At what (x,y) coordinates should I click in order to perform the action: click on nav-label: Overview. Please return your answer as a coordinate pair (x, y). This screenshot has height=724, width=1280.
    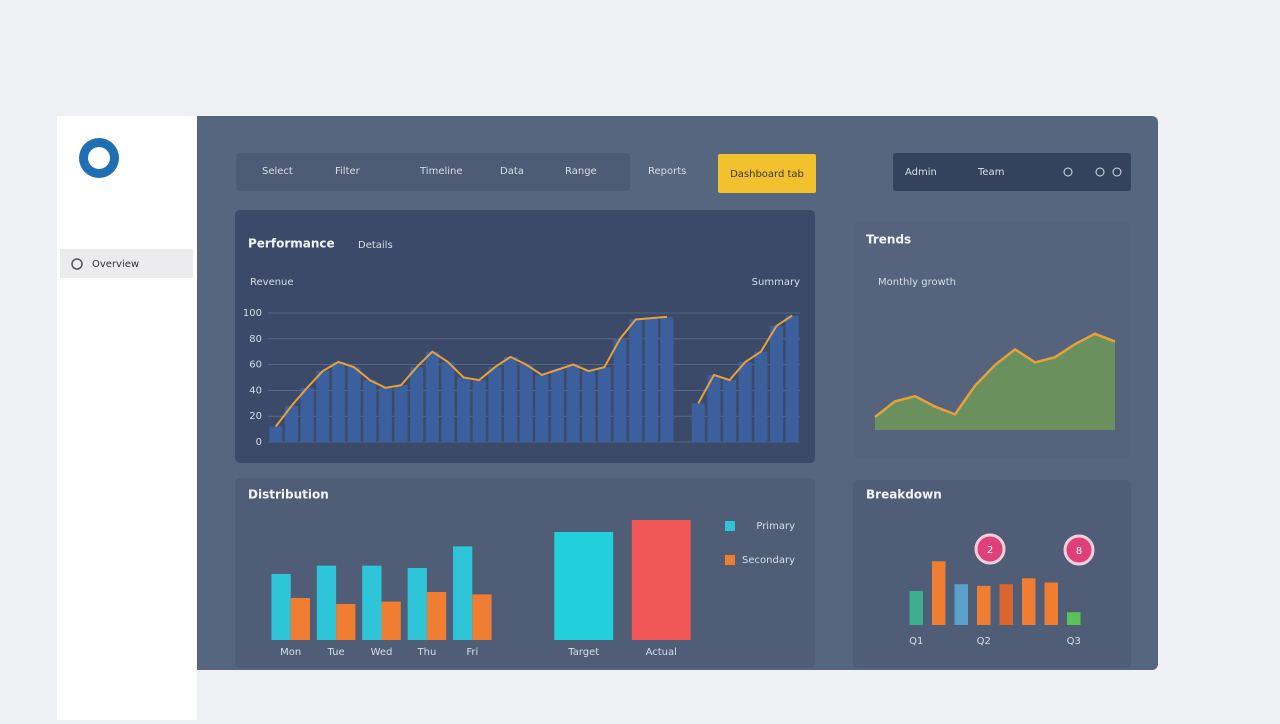
    Looking at the image, I should click on (115, 264).